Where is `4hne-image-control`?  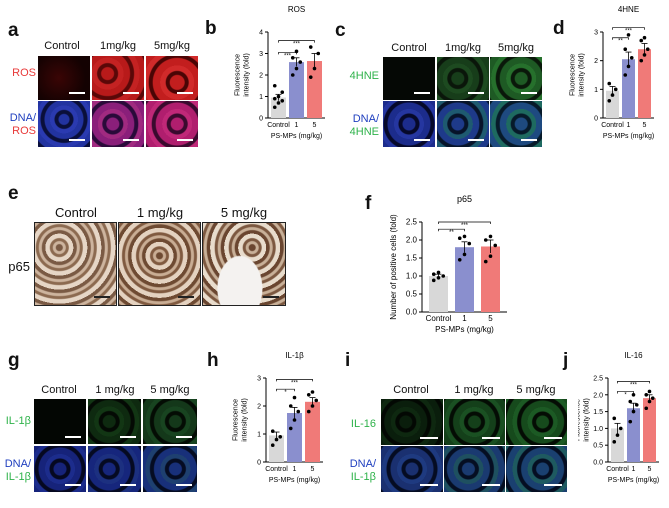 4hne-image-control is located at coordinates (409, 78).